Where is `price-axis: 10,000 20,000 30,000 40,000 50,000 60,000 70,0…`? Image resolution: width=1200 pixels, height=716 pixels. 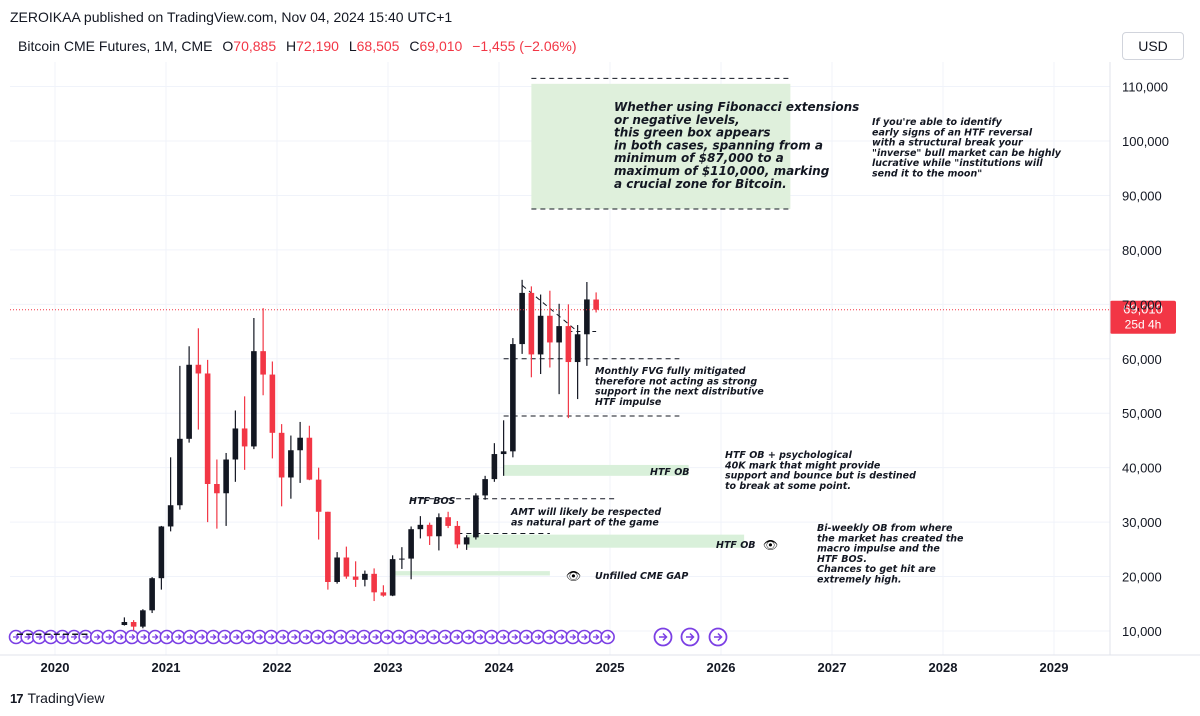
price-axis: 10,000 20,000 30,000 40,000 50,000 60,000 70,0… is located at coordinates (1139, 358).